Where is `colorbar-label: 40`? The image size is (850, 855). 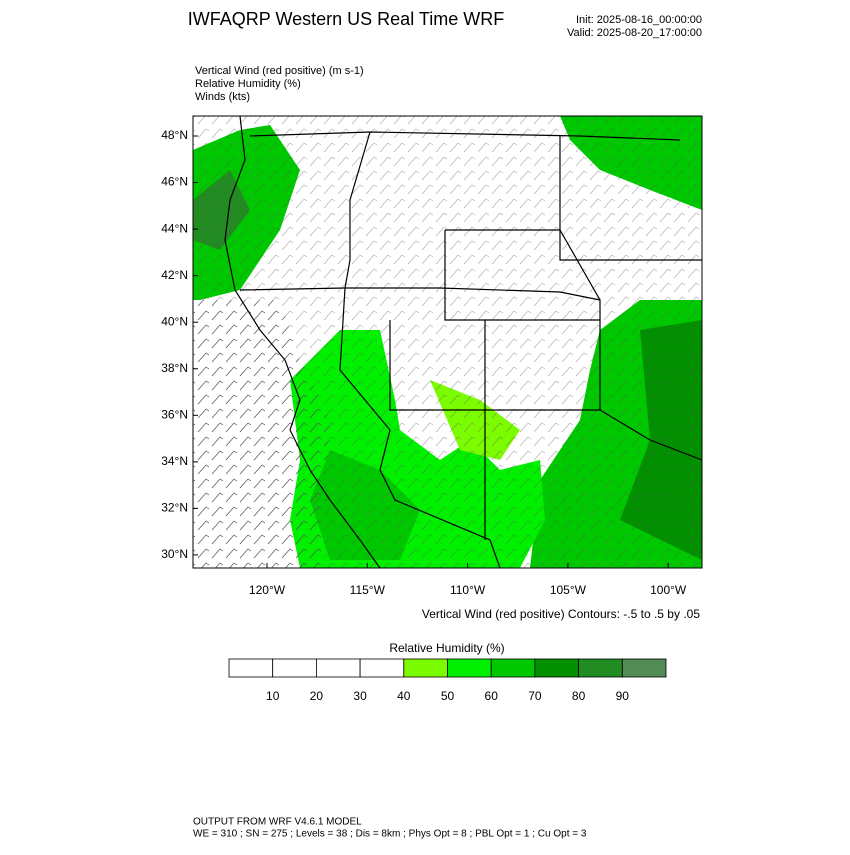
colorbar-label: 40 is located at coordinates (404, 696).